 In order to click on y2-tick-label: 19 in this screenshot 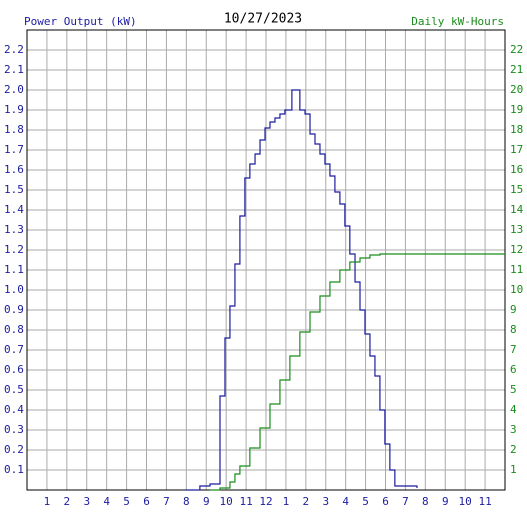, I will do `click(516, 109)`.